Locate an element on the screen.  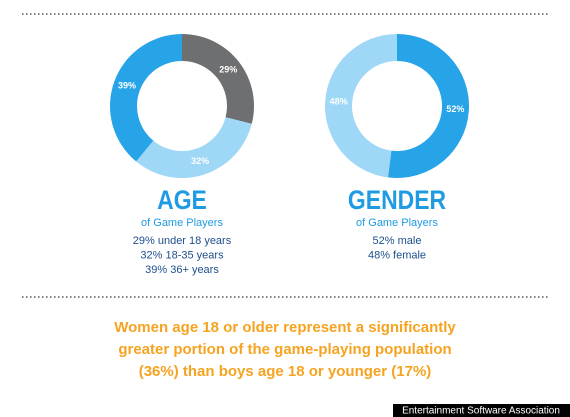
note: 52% male is located at coordinates (397, 241).